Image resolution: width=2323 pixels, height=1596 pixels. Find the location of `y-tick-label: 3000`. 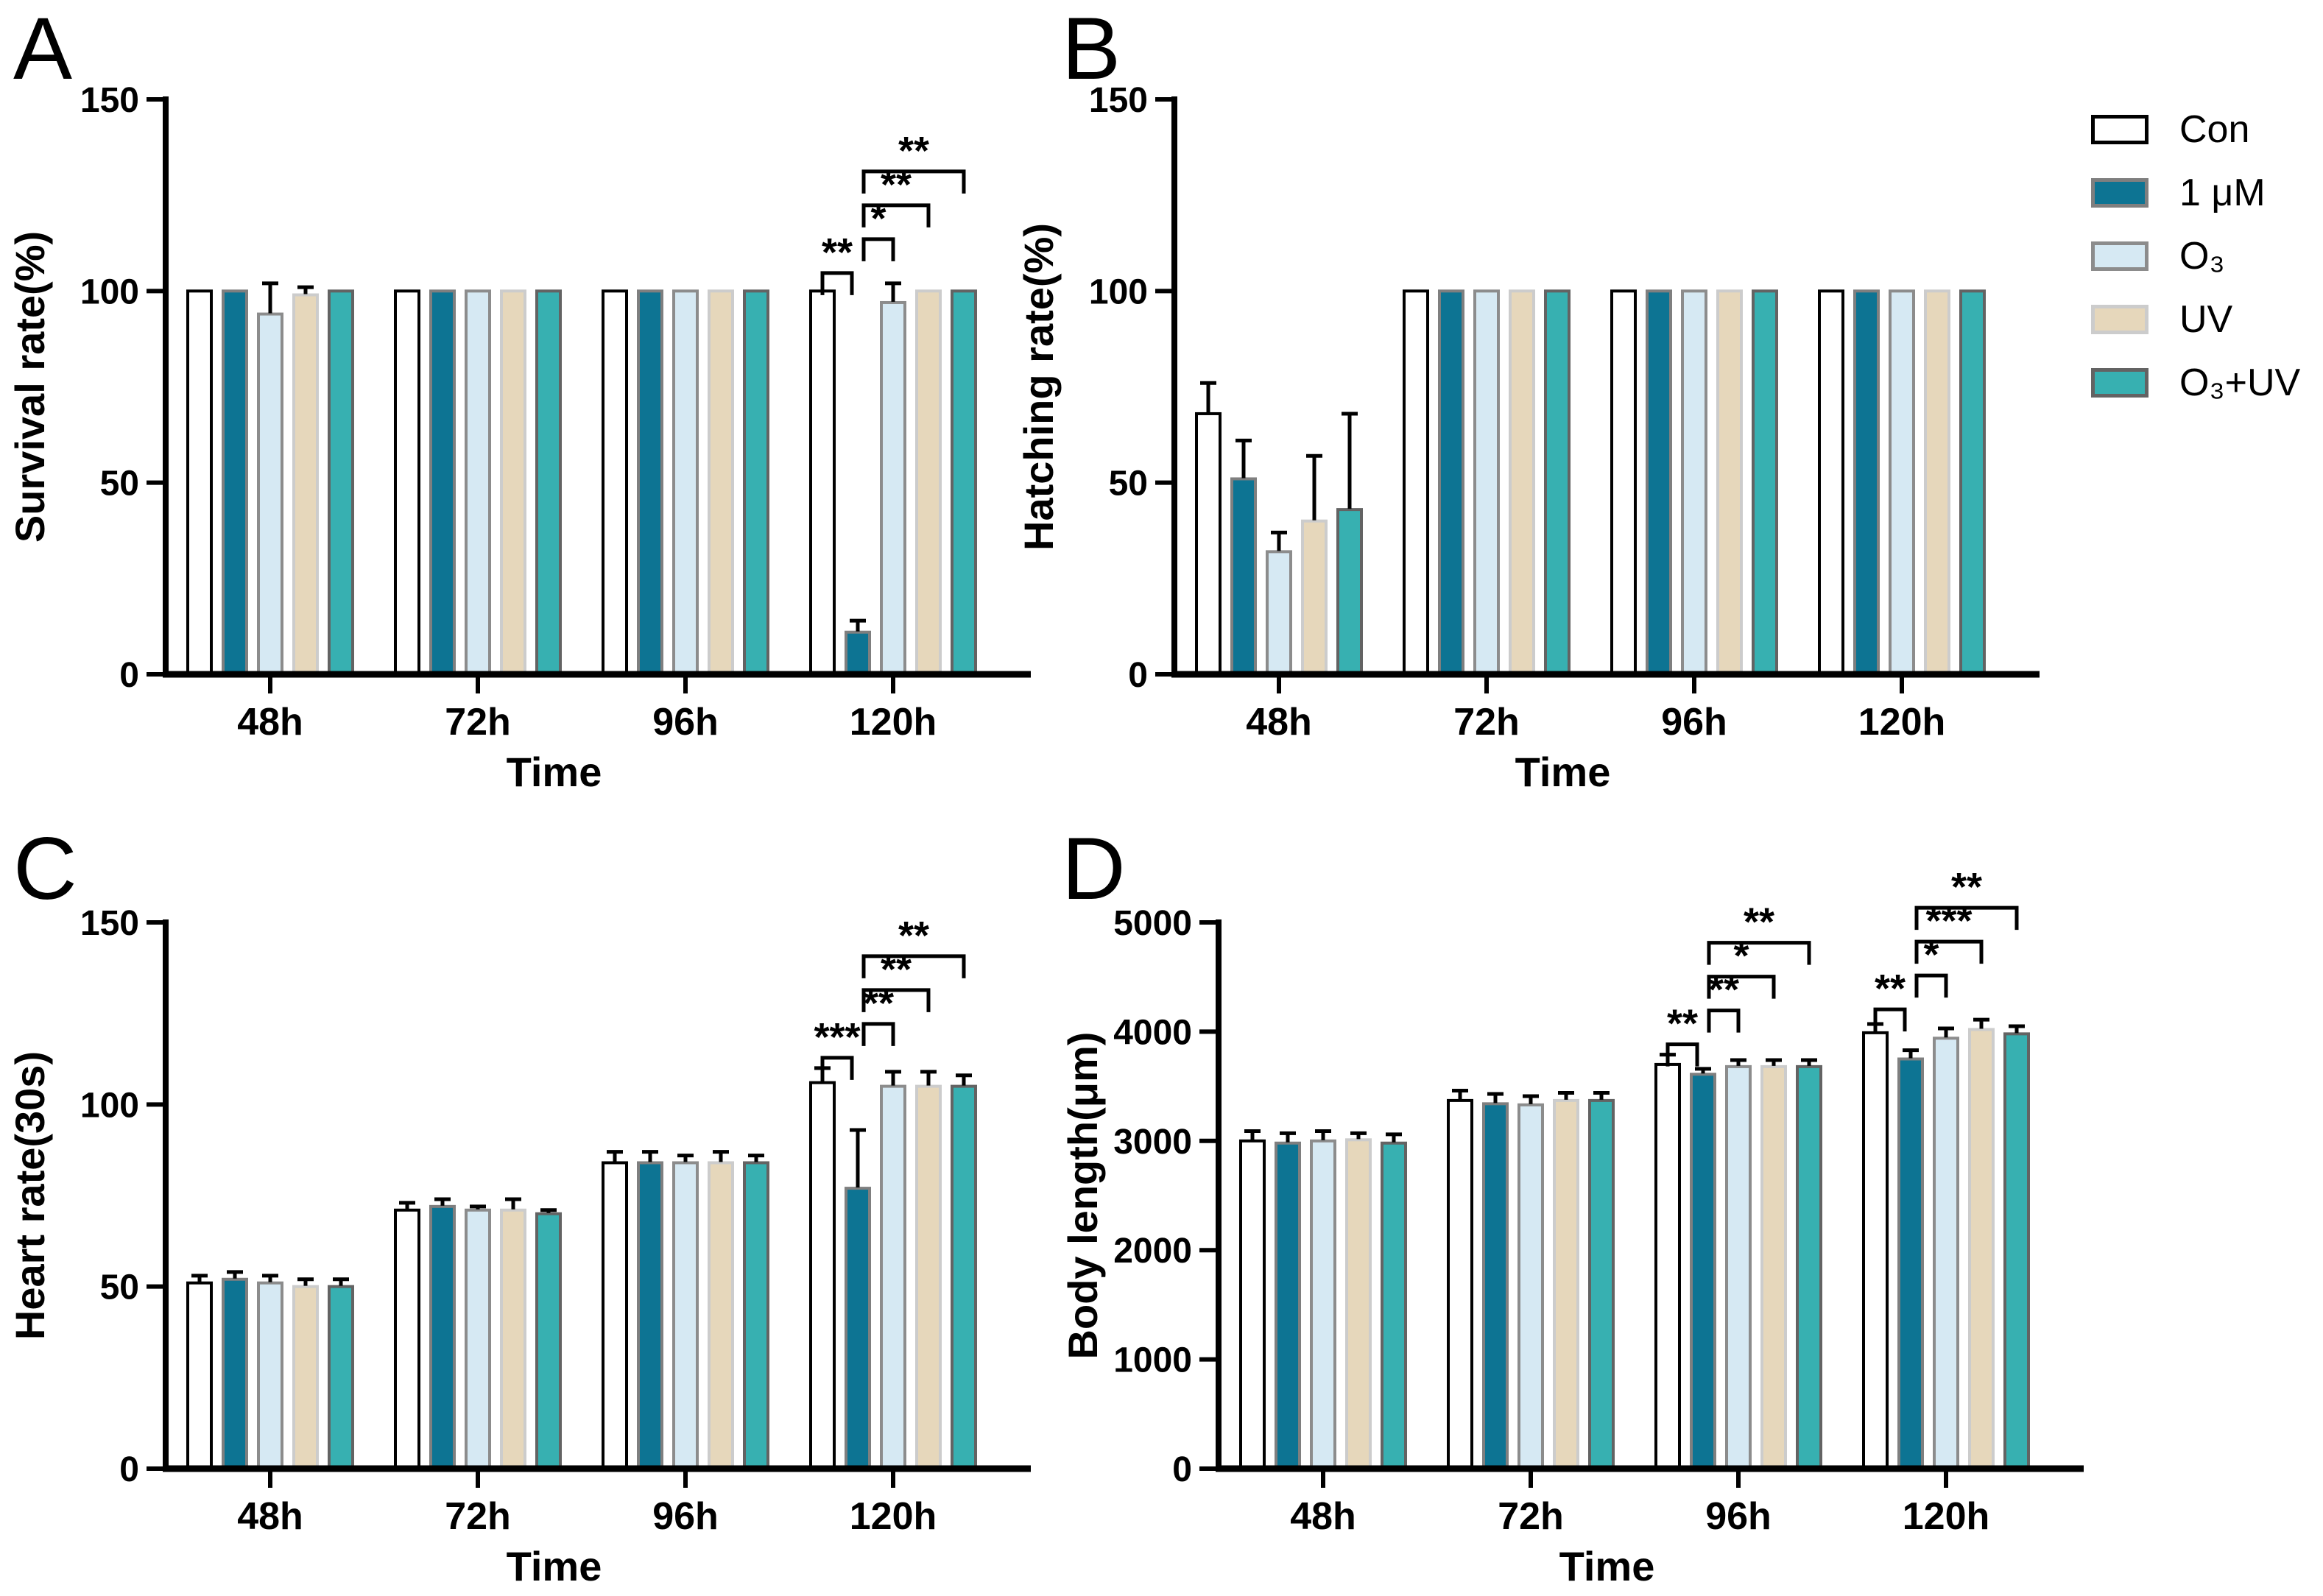

y-tick-label: 3000 is located at coordinates (1152, 1142).